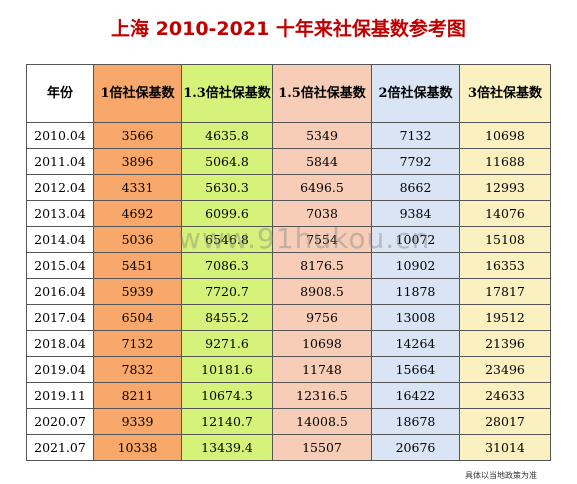 This screenshot has height=484, width=577. Describe the element at coordinates (322, 265) in the screenshot. I see `cell-1-5x-base: 8176.5` at that location.